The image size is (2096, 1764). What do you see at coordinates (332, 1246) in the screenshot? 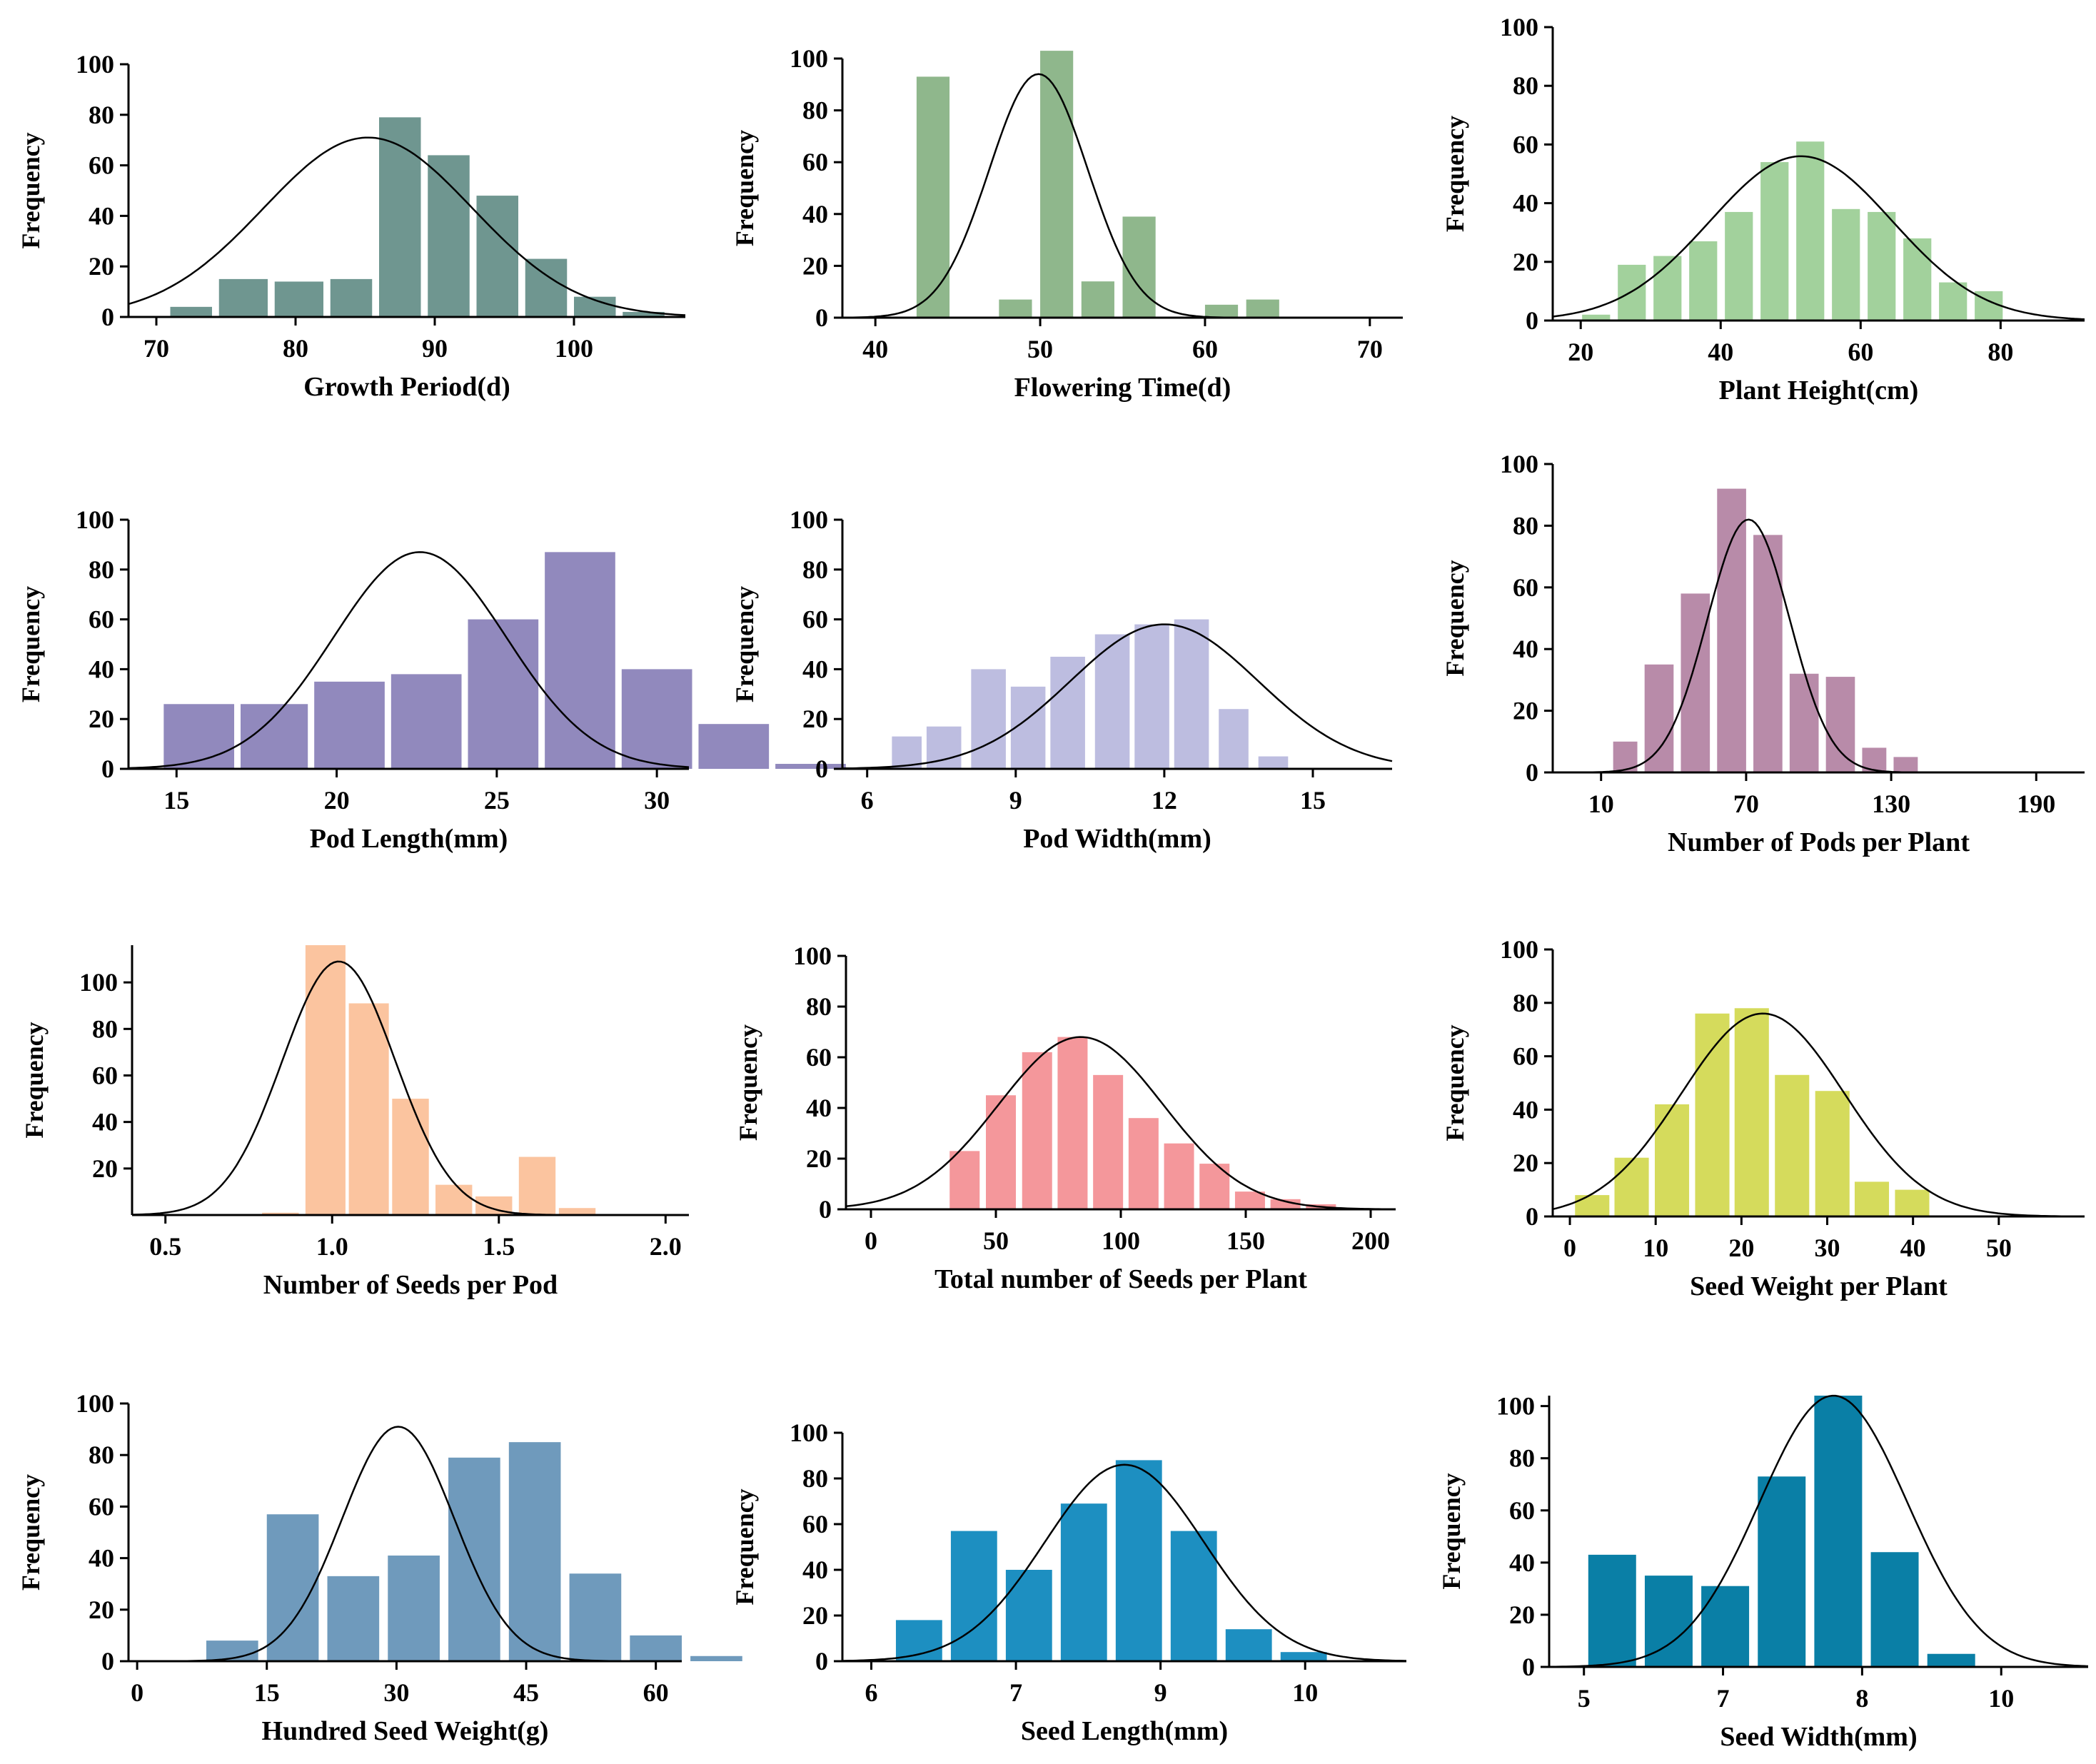
I see `x-tick-label: 1.0` at bounding box center [332, 1246].